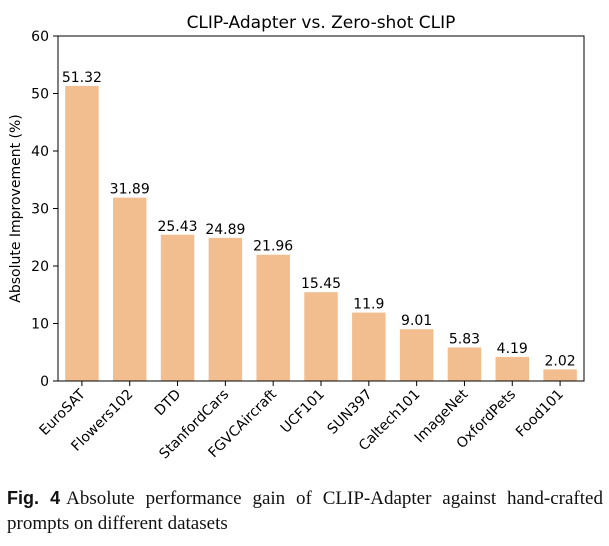 The image size is (609, 546). I want to click on y-axis-label: Absolute Improvement (%), so click(16, 208).